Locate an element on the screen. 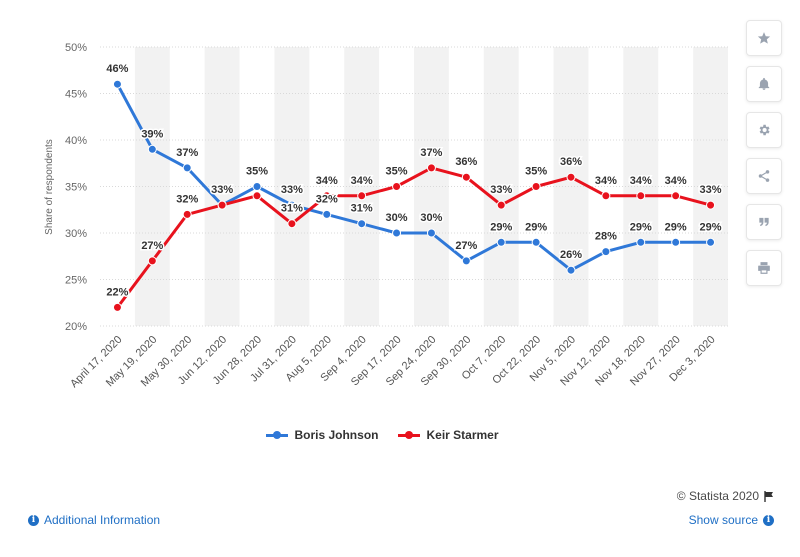  y-tick-label: 50% is located at coordinates (76, 48).